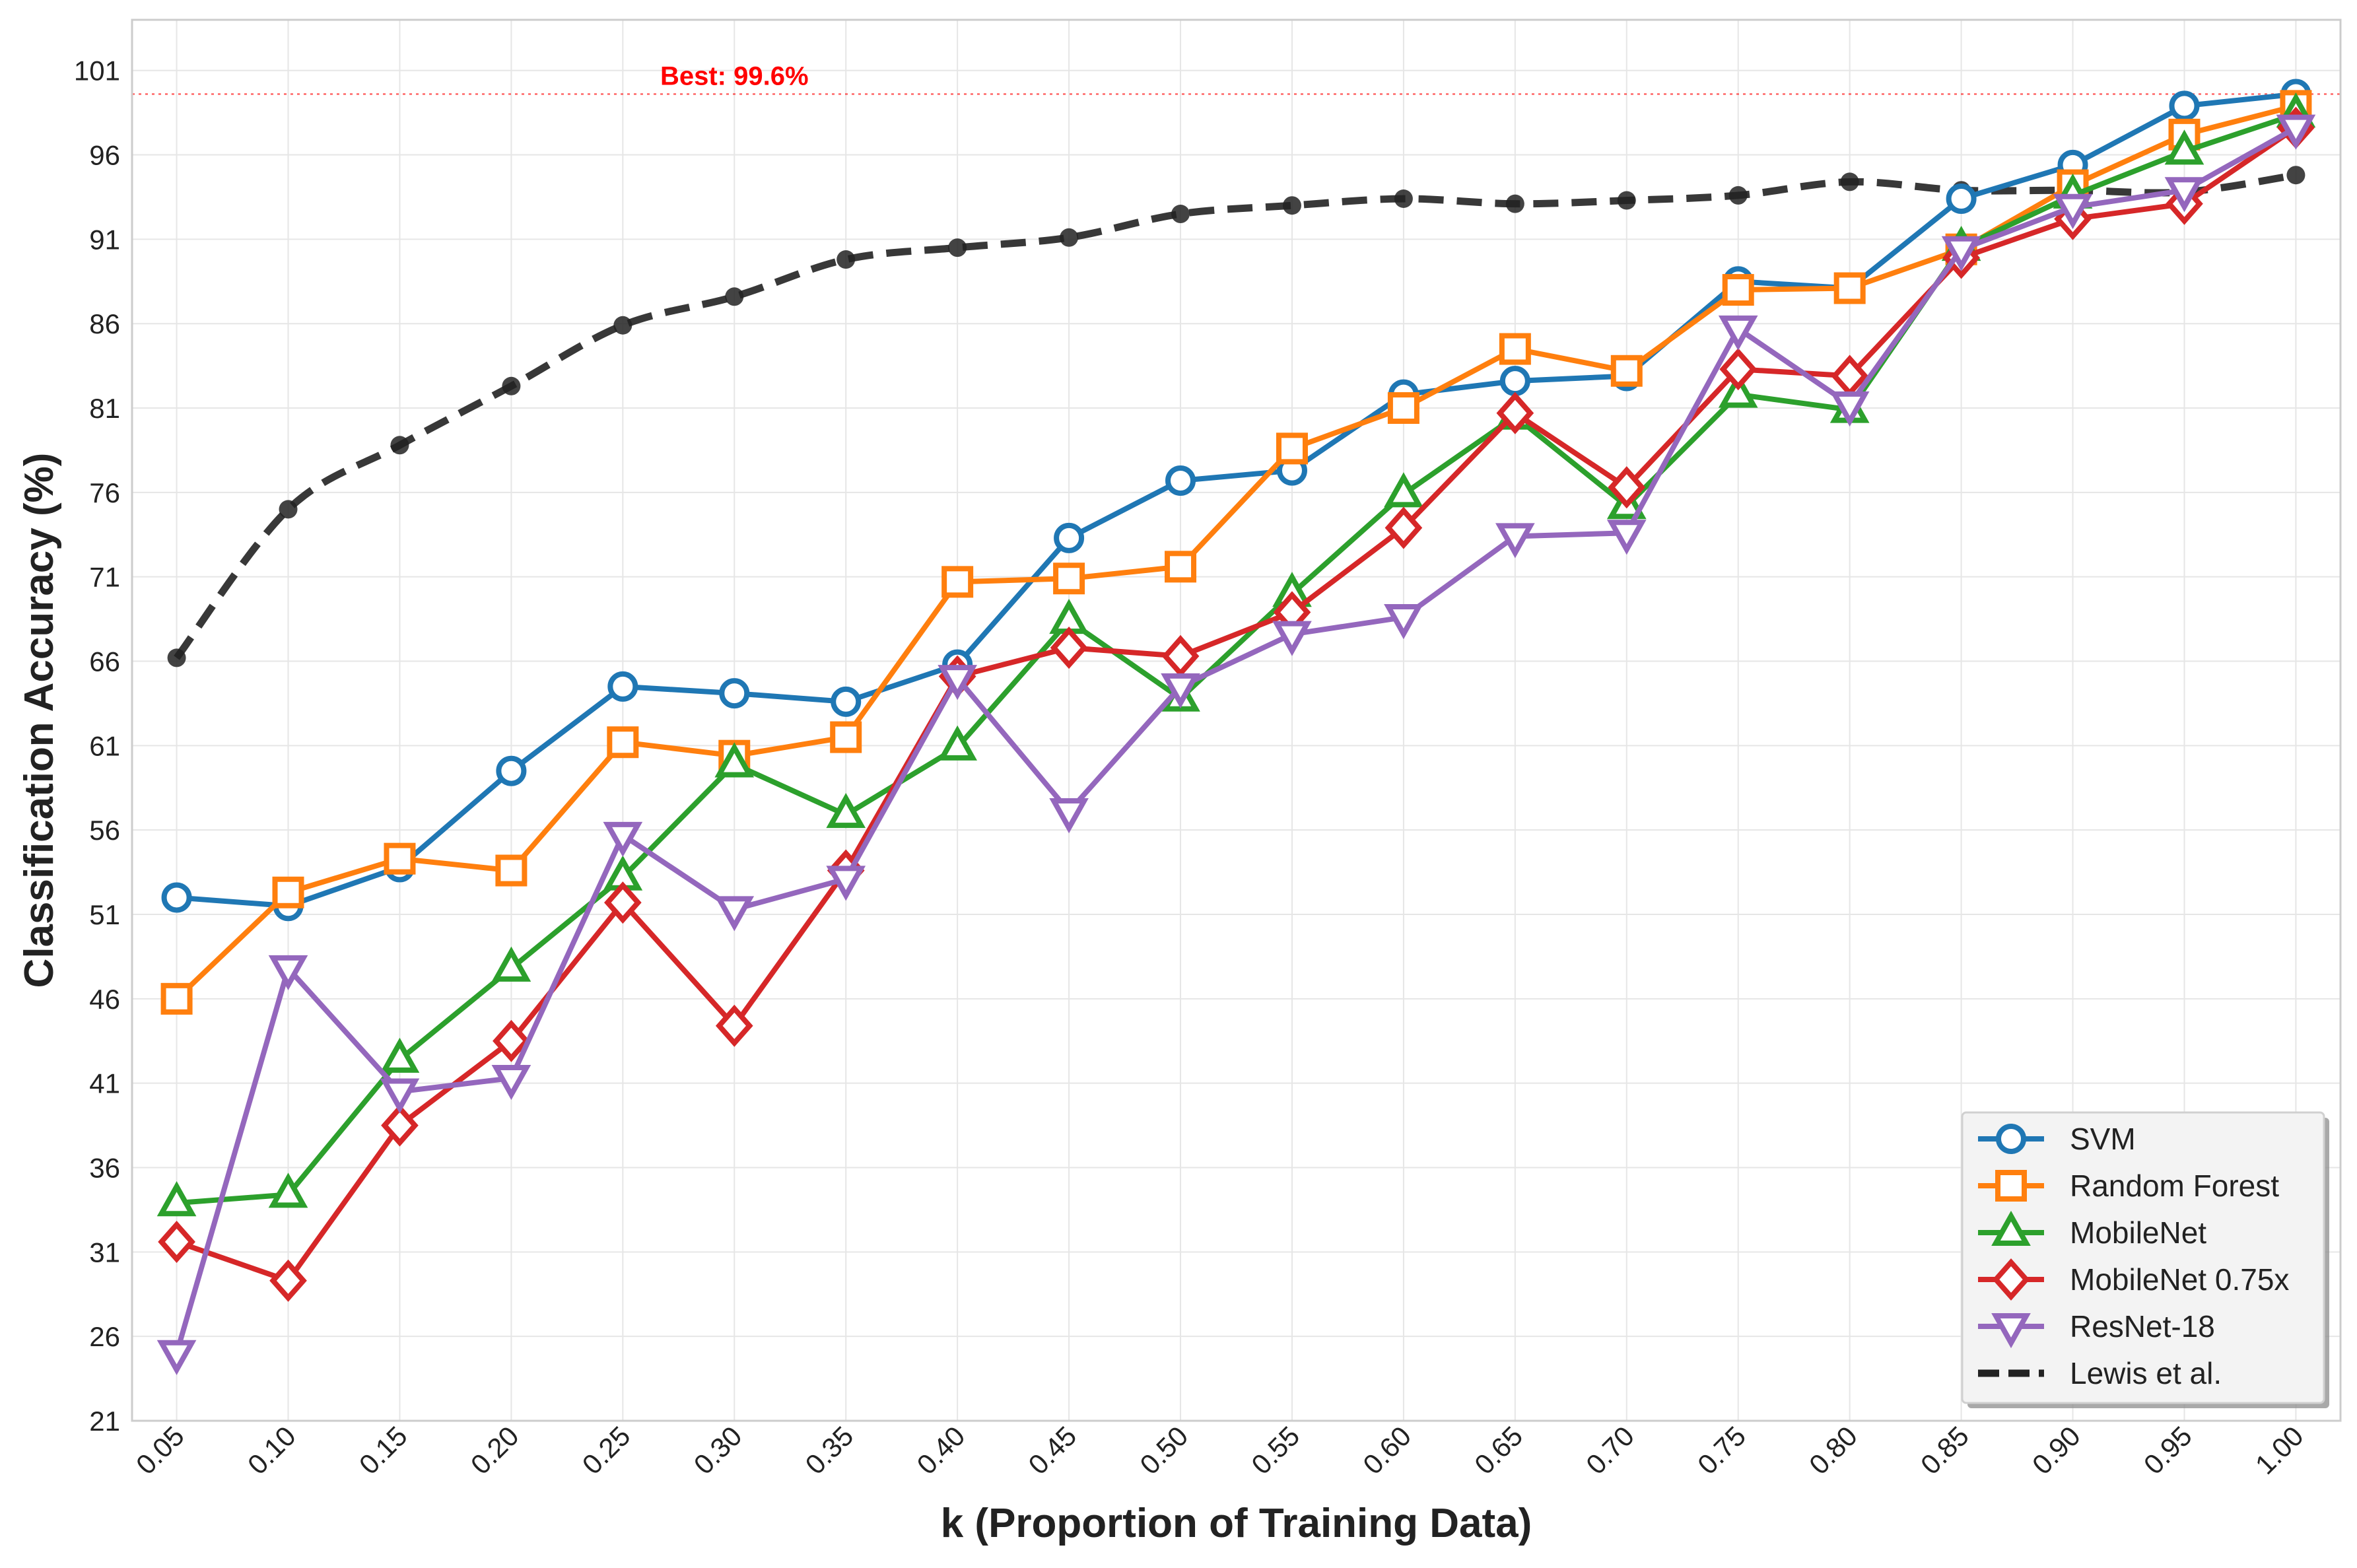 The height and width of the screenshot is (1568, 2357). What do you see at coordinates (104, 1252) in the screenshot?
I see `y-tick-label: 31` at bounding box center [104, 1252].